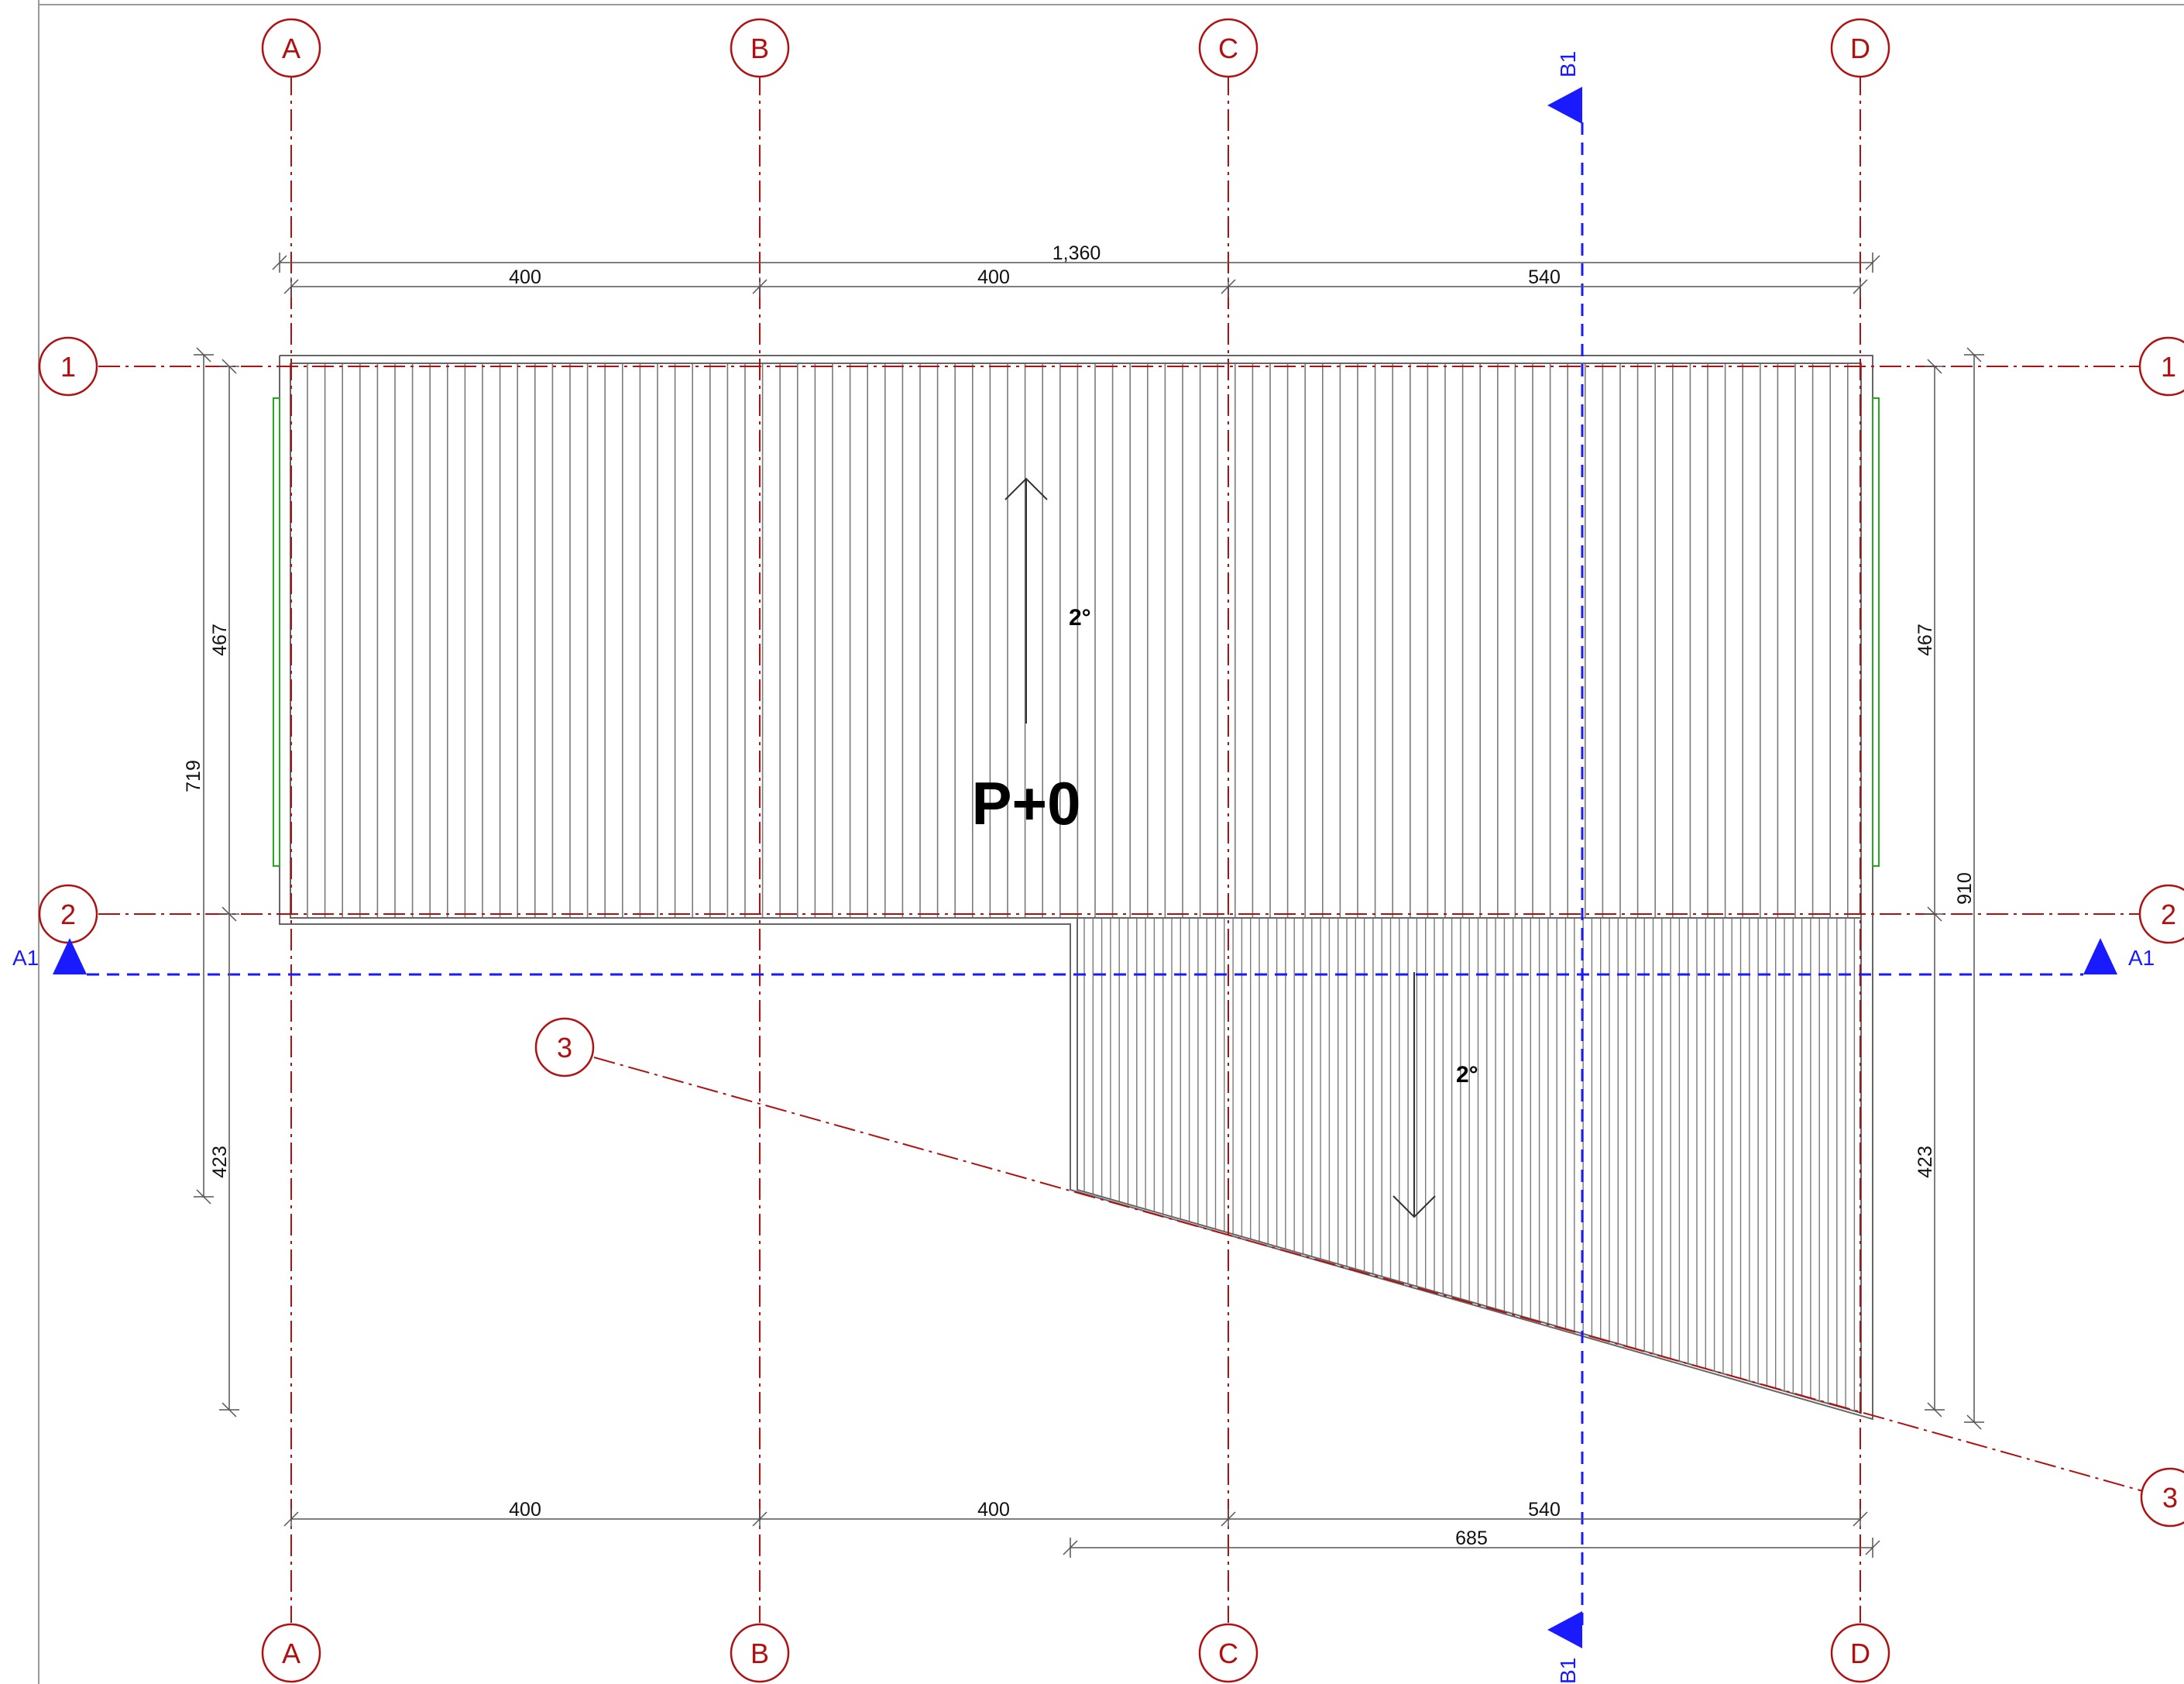  I want to click on grid-bubble-B-top: B, so click(760, 48).